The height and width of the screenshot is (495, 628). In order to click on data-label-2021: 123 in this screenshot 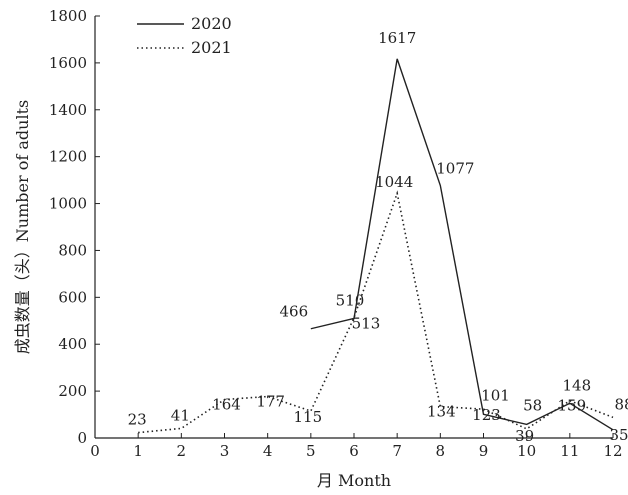, I will do `click(486, 415)`.